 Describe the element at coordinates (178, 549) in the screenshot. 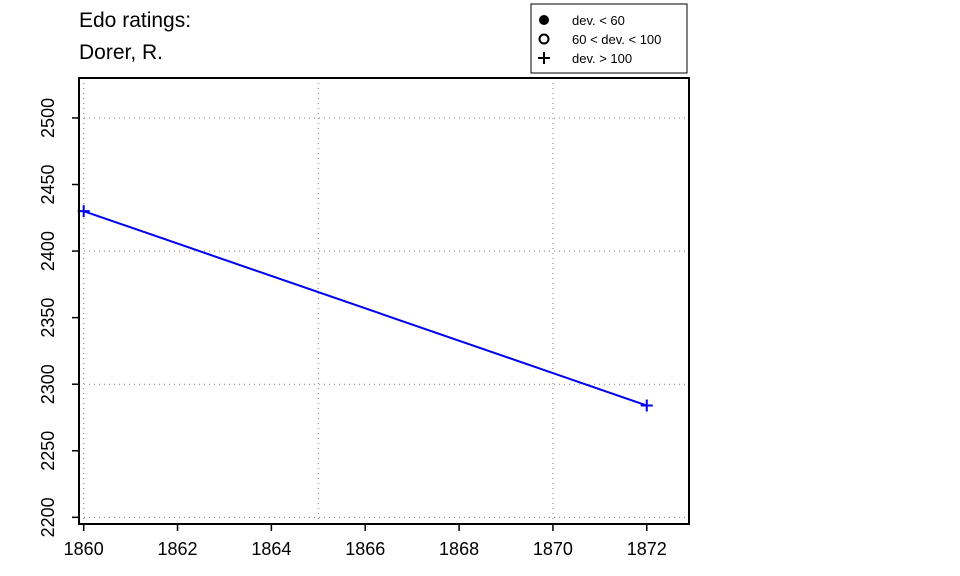

I see `x-tick-label-1: 1862` at that location.